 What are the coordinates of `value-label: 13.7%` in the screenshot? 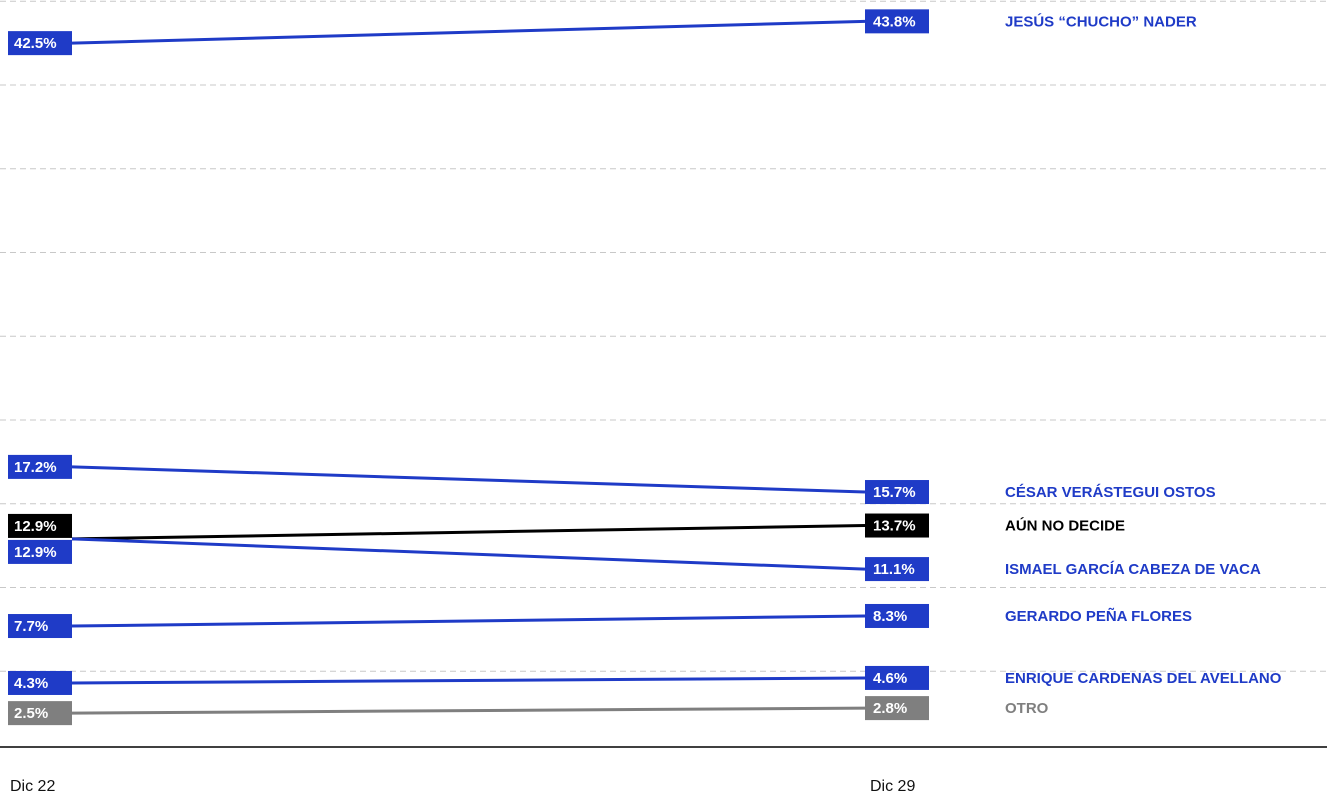 It's located at (894, 525).